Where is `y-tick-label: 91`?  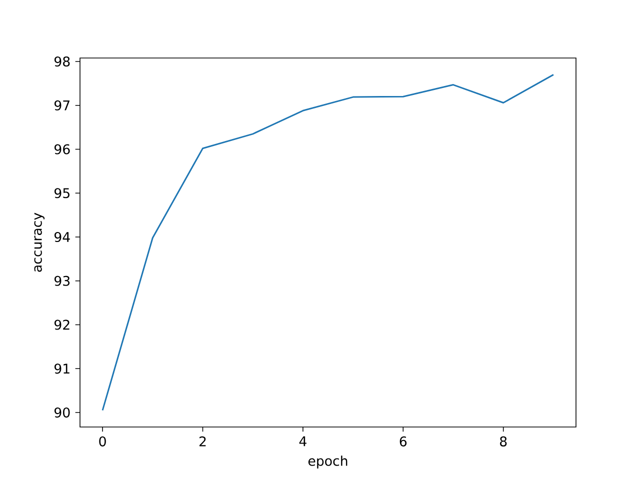 y-tick-label: 91 is located at coordinates (62, 369).